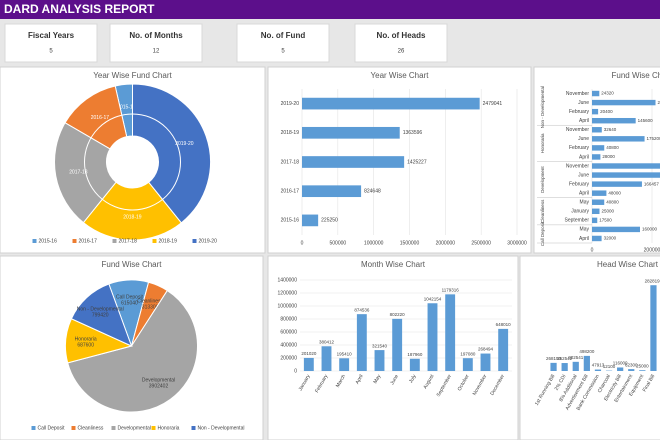 This screenshot has width=660, height=440. What do you see at coordinates (159, 387) in the screenshot?
I see `slice-value: 3902402` at bounding box center [159, 387].